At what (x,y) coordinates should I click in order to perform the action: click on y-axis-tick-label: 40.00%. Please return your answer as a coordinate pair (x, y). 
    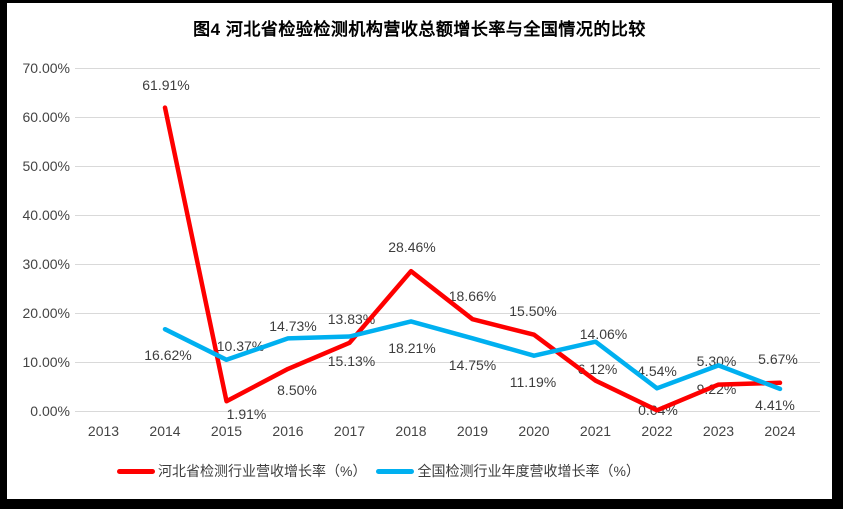
    Looking at the image, I should click on (46, 214).